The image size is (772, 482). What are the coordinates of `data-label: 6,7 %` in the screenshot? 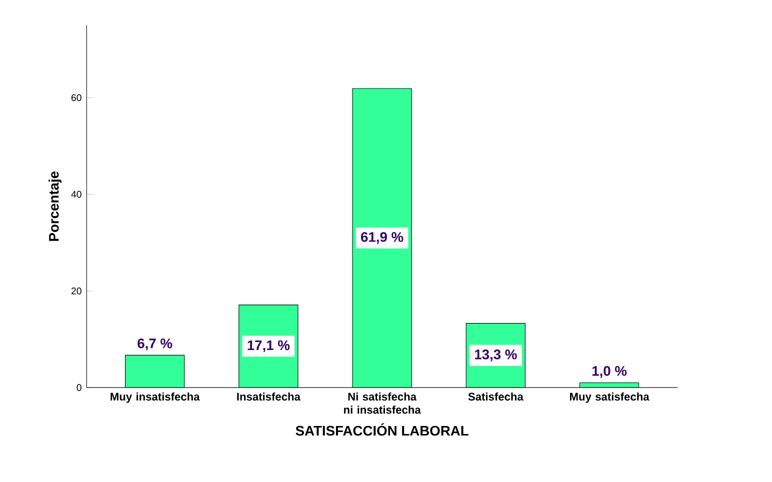 It's located at (155, 344).